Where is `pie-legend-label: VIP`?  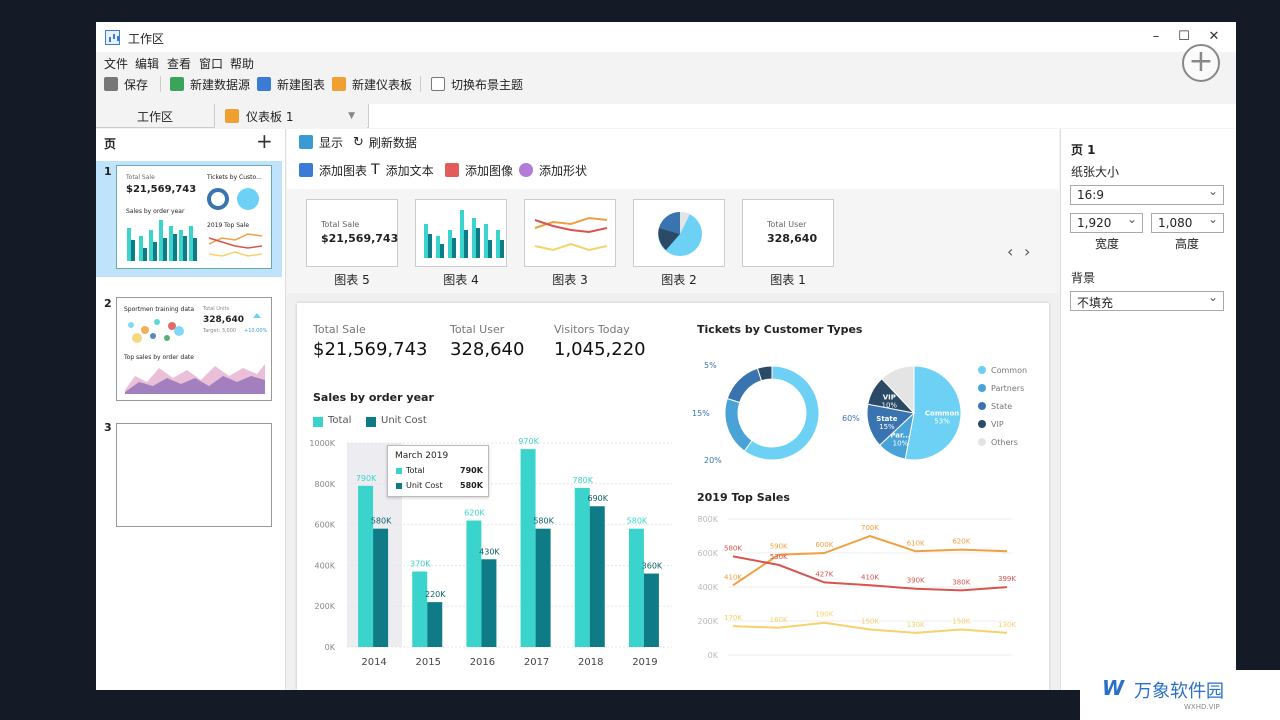
pie-legend-label: VIP is located at coordinates (997, 424).